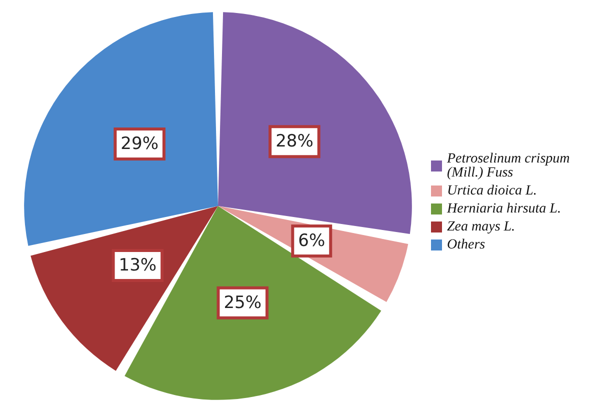  What do you see at coordinates (503, 209) in the screenshot?
I see `legend-label: Herniaria hirsuta L.` at bounding box center [503, 209].